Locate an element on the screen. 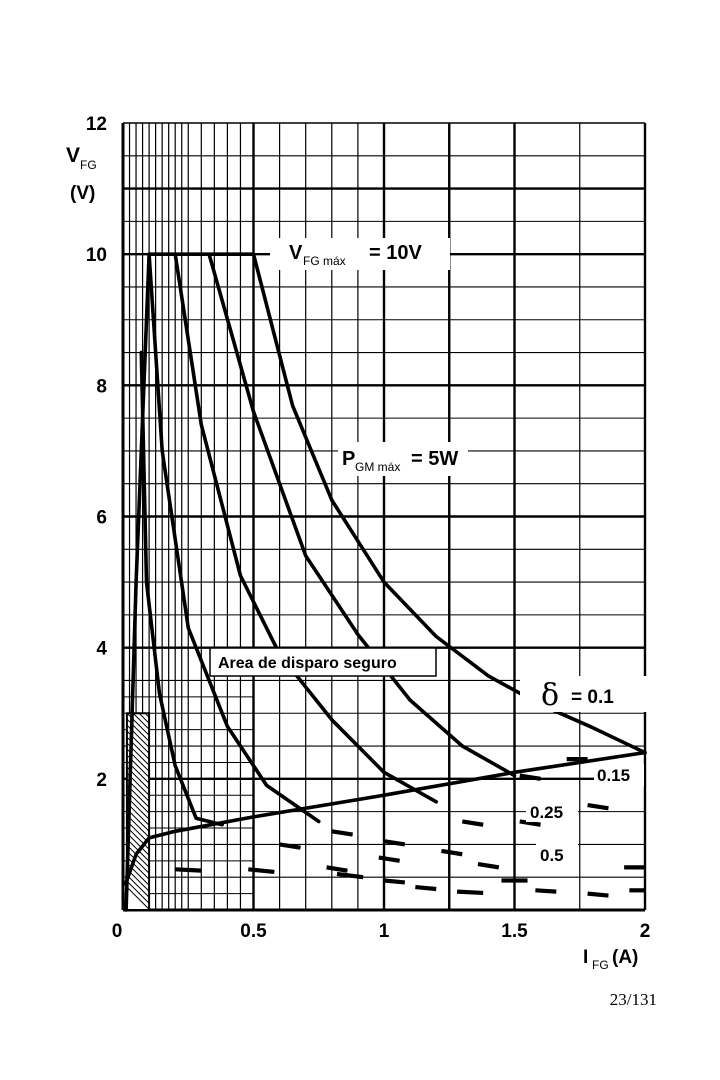  d05-label-bg is located at coordinates (557, 854).